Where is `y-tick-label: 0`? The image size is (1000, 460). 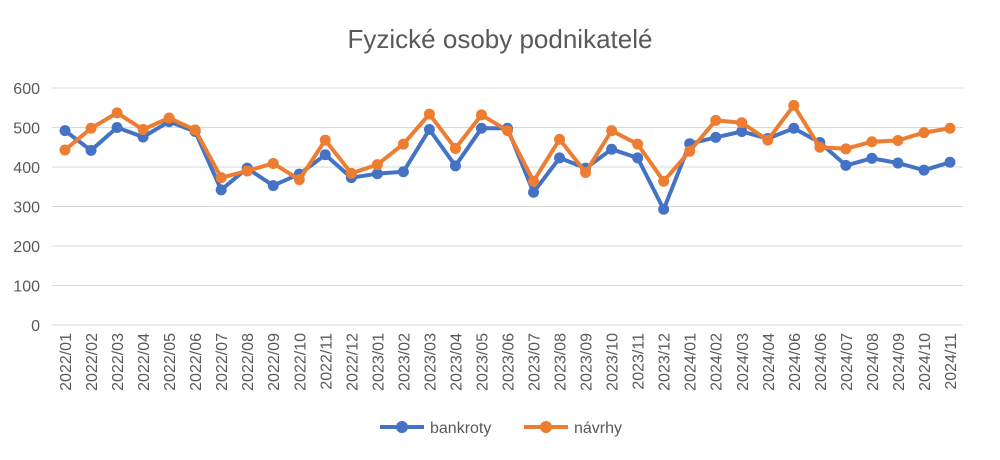
y-tick-label: 0 is located at coordinates (35, 326).